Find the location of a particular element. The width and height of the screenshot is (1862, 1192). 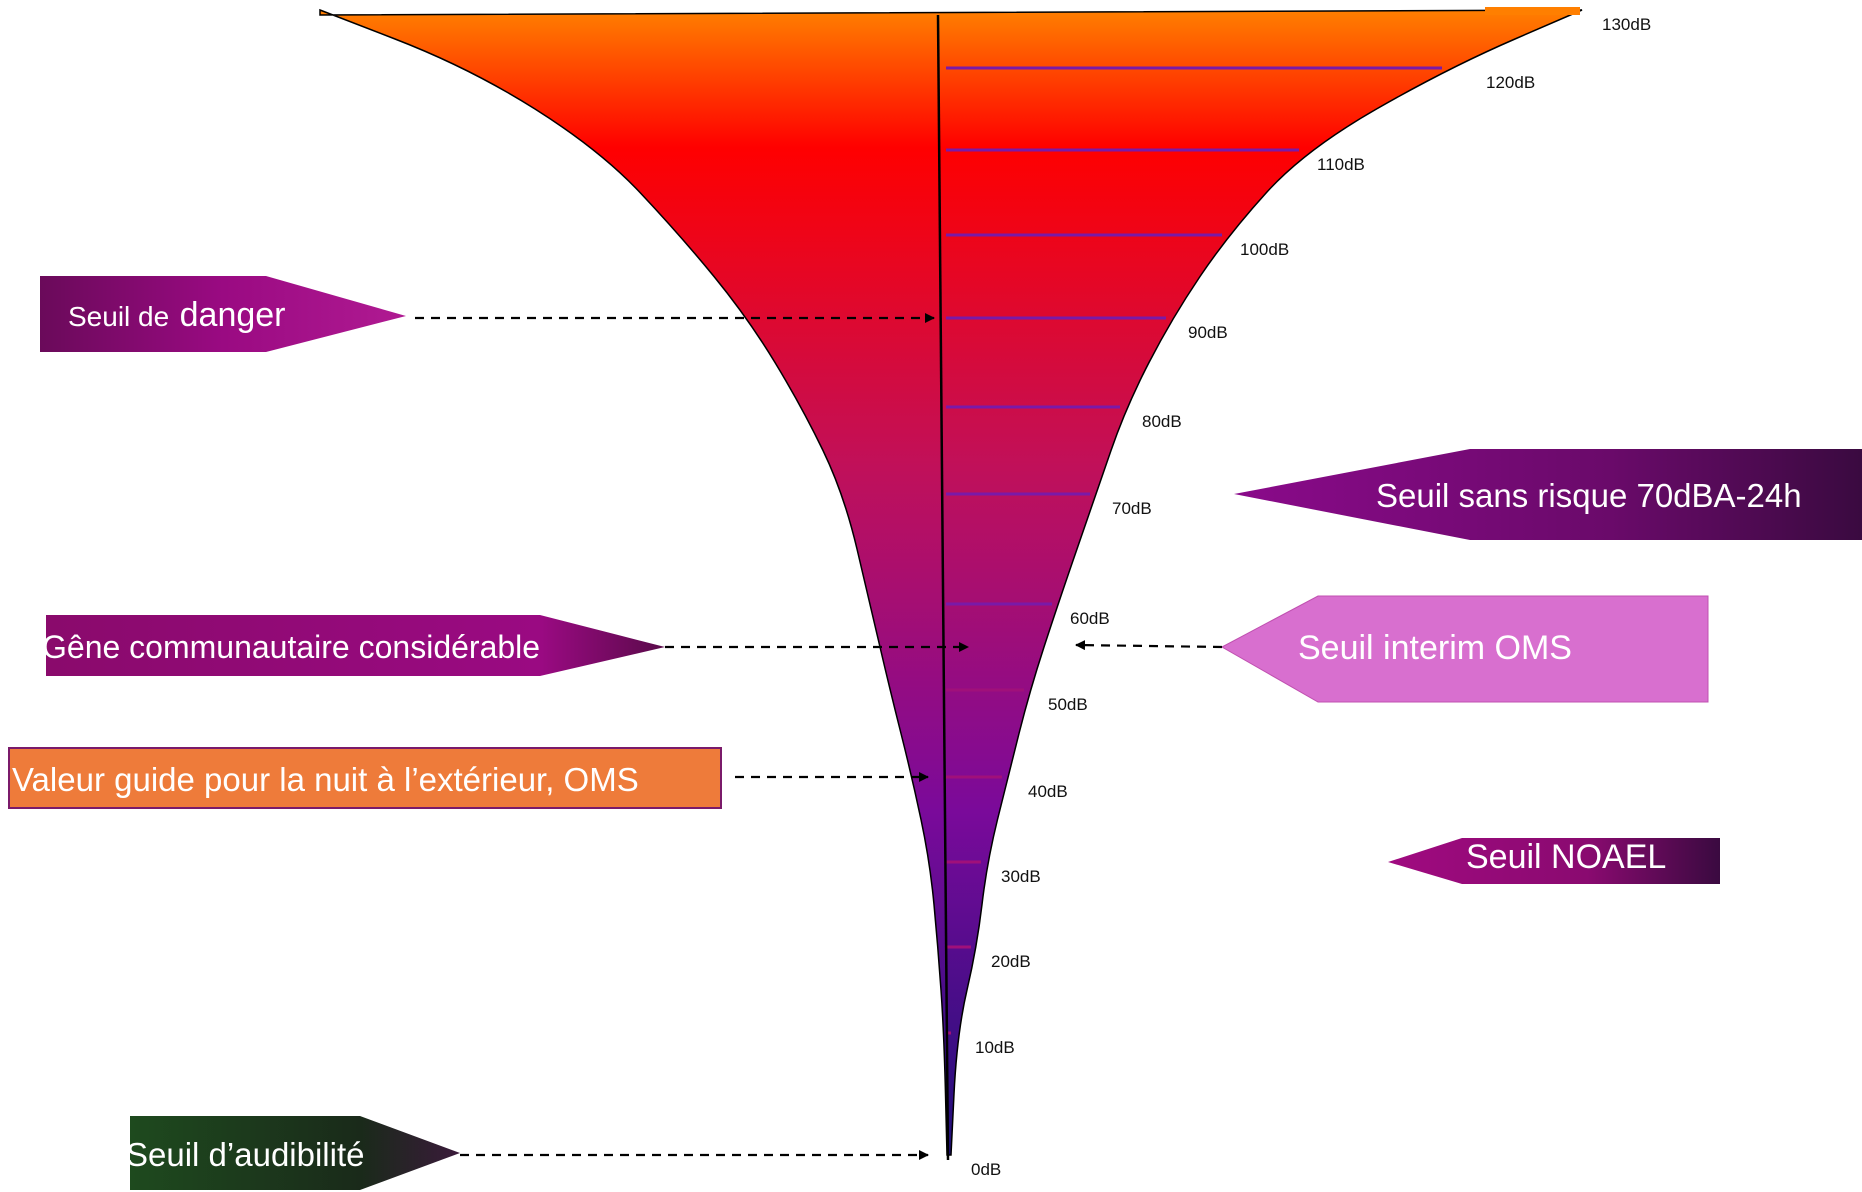

interim-arrow is located at coordinates (1149, 645).